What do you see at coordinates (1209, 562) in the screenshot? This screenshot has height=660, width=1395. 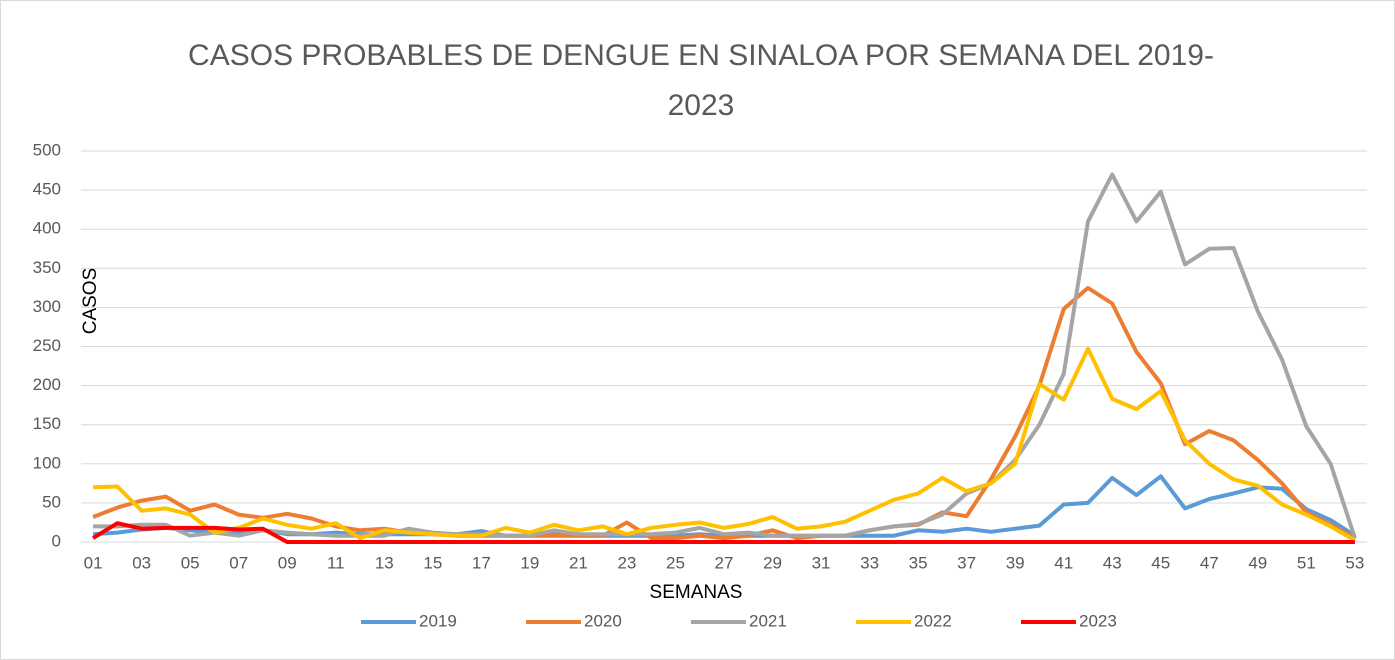 I see `x-tick-label: 47` at bounding box center [1209, 562].